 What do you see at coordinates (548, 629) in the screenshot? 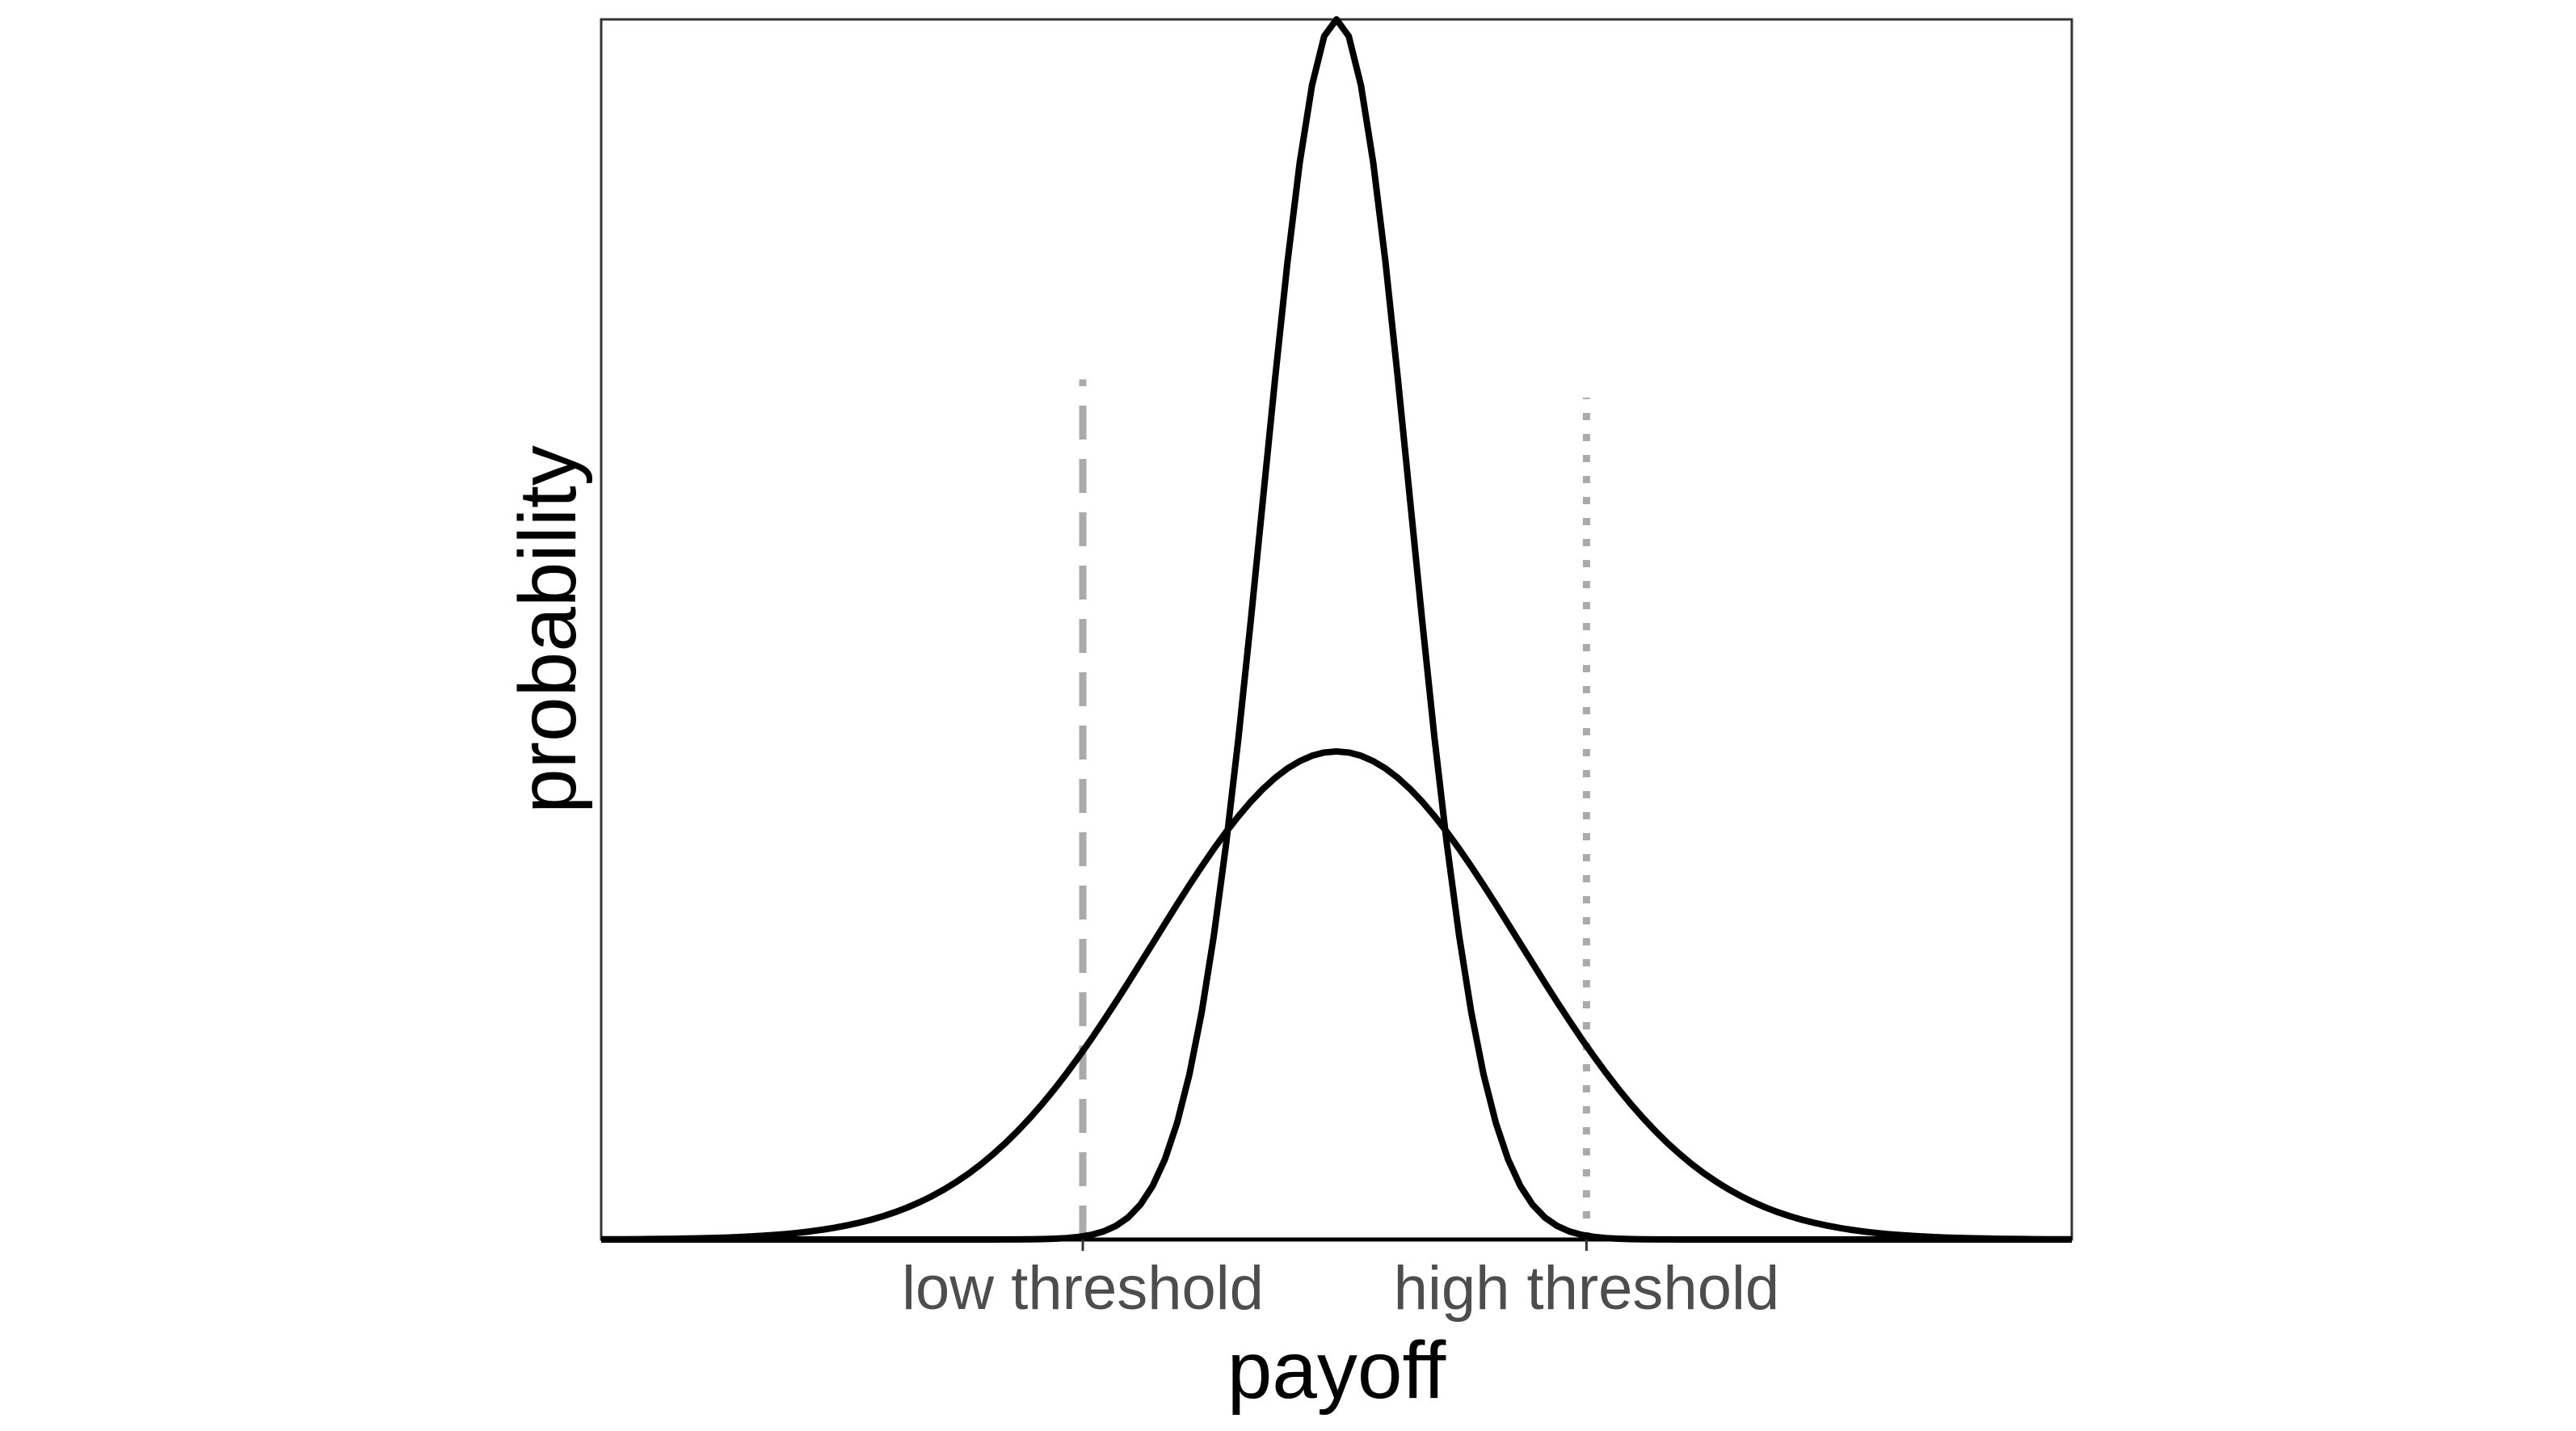
I see `y-axis-title: probability` at bounding box center [548, 629].